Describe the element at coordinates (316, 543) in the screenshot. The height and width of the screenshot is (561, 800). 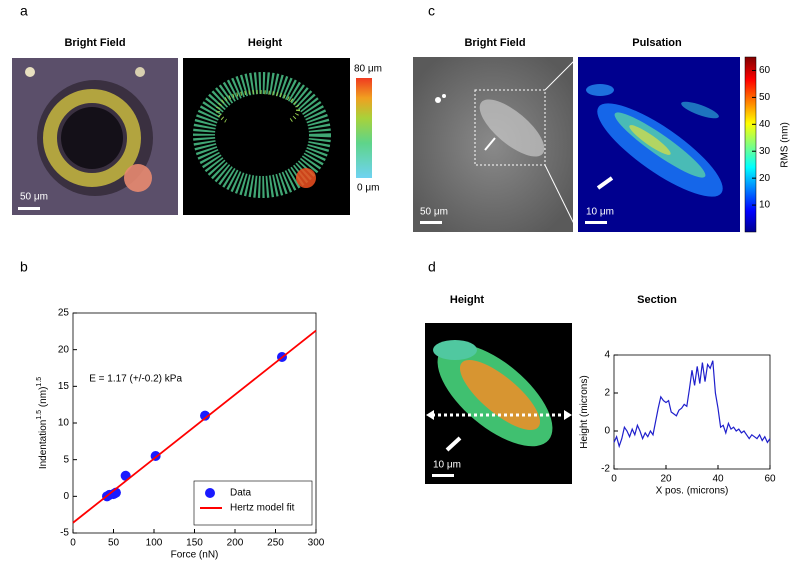
I see `x-tick-label: 300` at that location.